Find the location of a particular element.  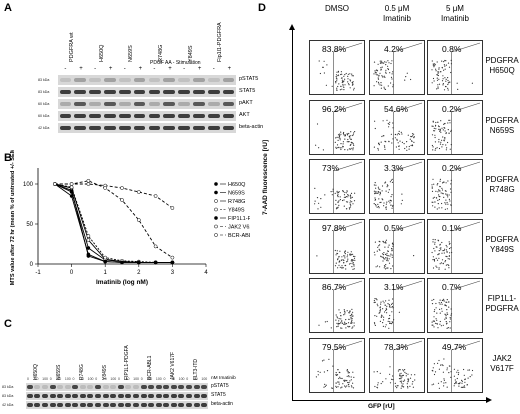

panel-c-lane-label: FIP1L1-PDGFA is located at coordinates (127, 362).